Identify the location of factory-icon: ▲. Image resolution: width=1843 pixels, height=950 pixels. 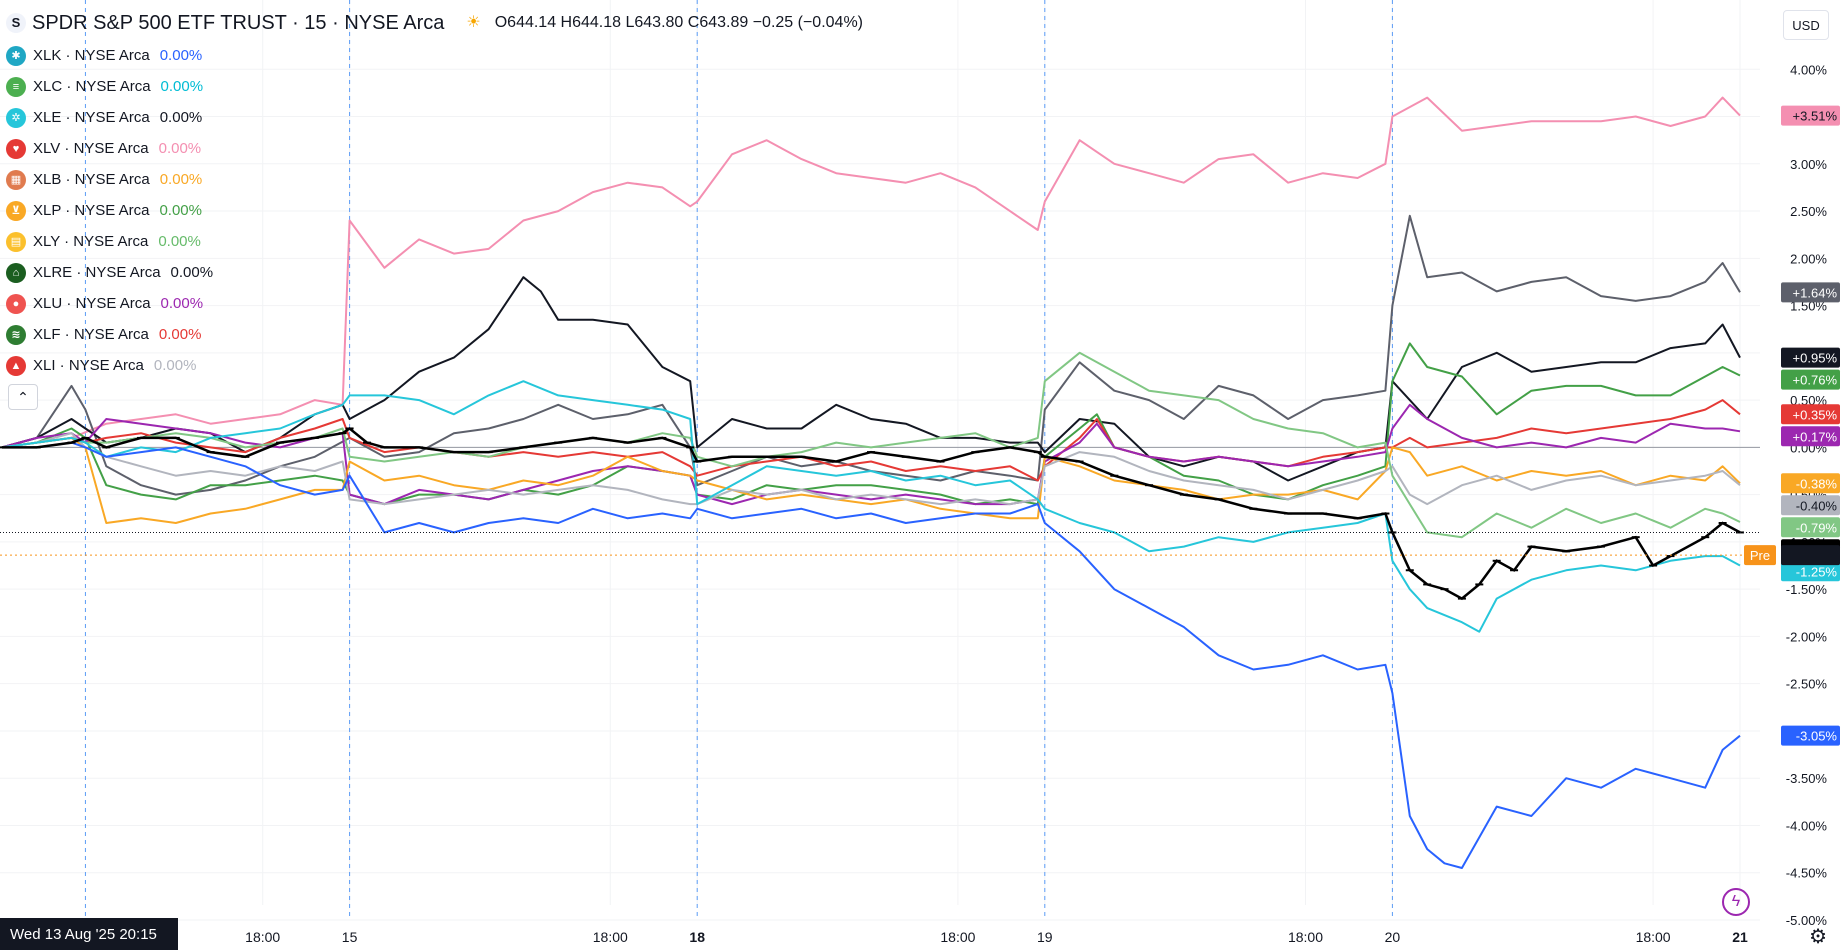
(16, 365).